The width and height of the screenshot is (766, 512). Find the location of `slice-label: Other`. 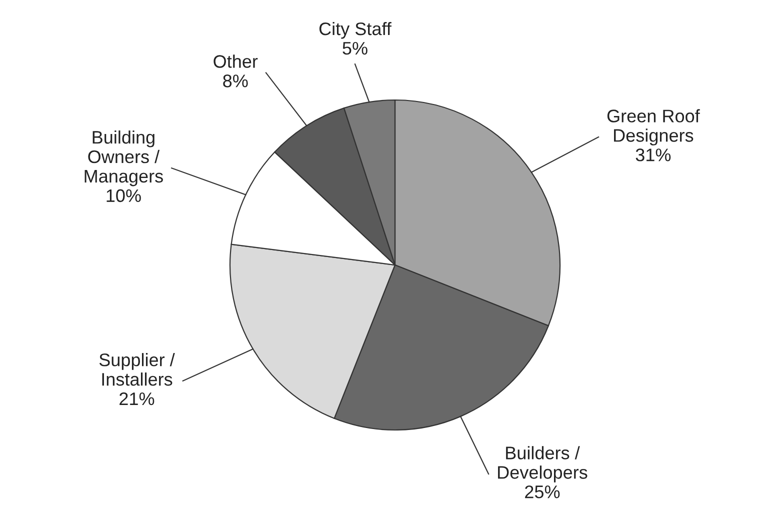

slice-label: Other is located at coordinates (236, 61).